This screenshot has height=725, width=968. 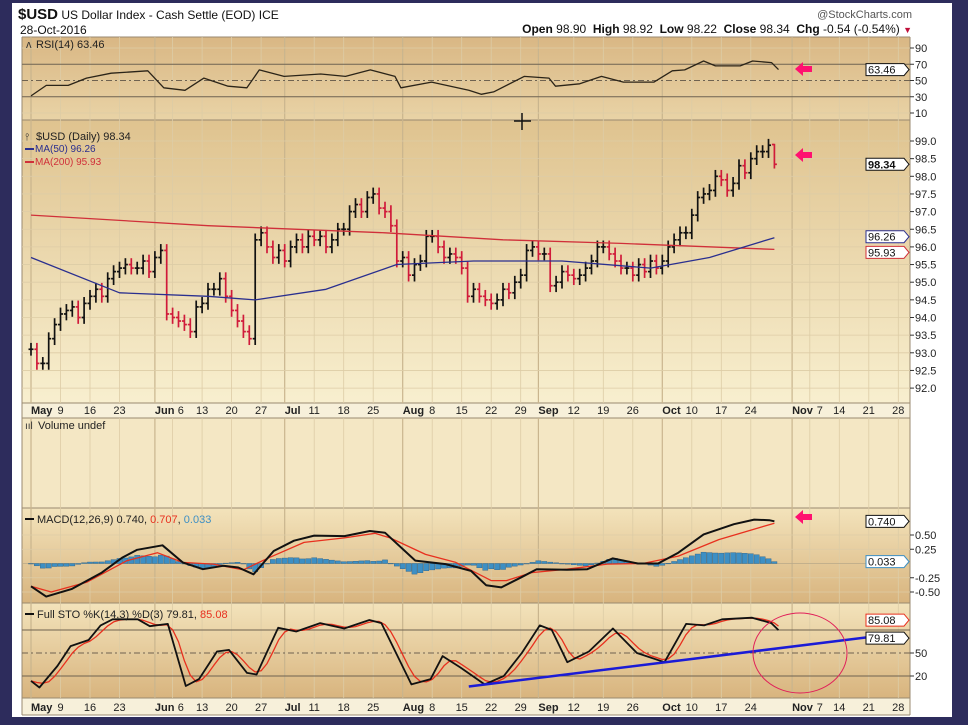 I want to click on ma200-legend: MA(200) 95.93, so click(x=68, y=162).